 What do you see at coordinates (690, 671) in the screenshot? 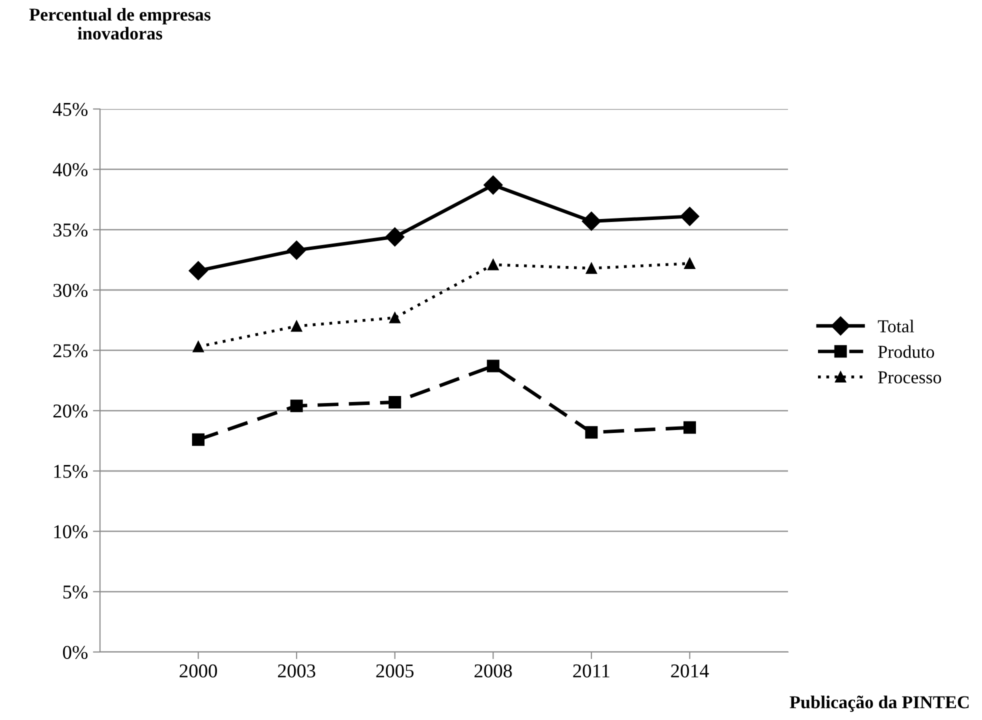
I see `x-tick-label: 2014` at bounding box center [690, 671].